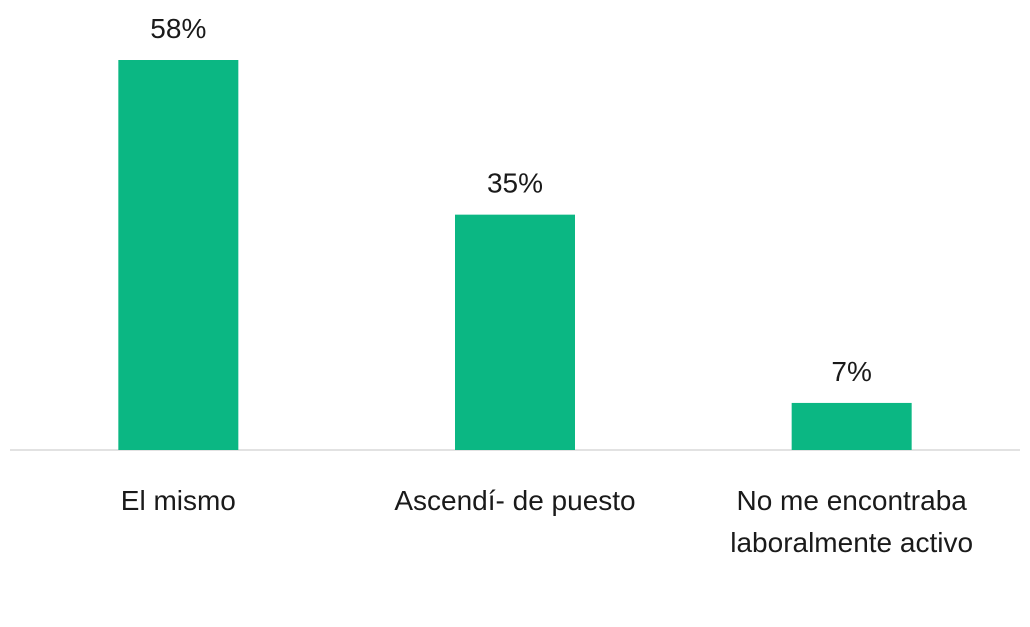 The width and height of the screenshot is (1030, 627). I want to click on x-tick-label: No me encontraba laboralmente activo, so click(851, 521).